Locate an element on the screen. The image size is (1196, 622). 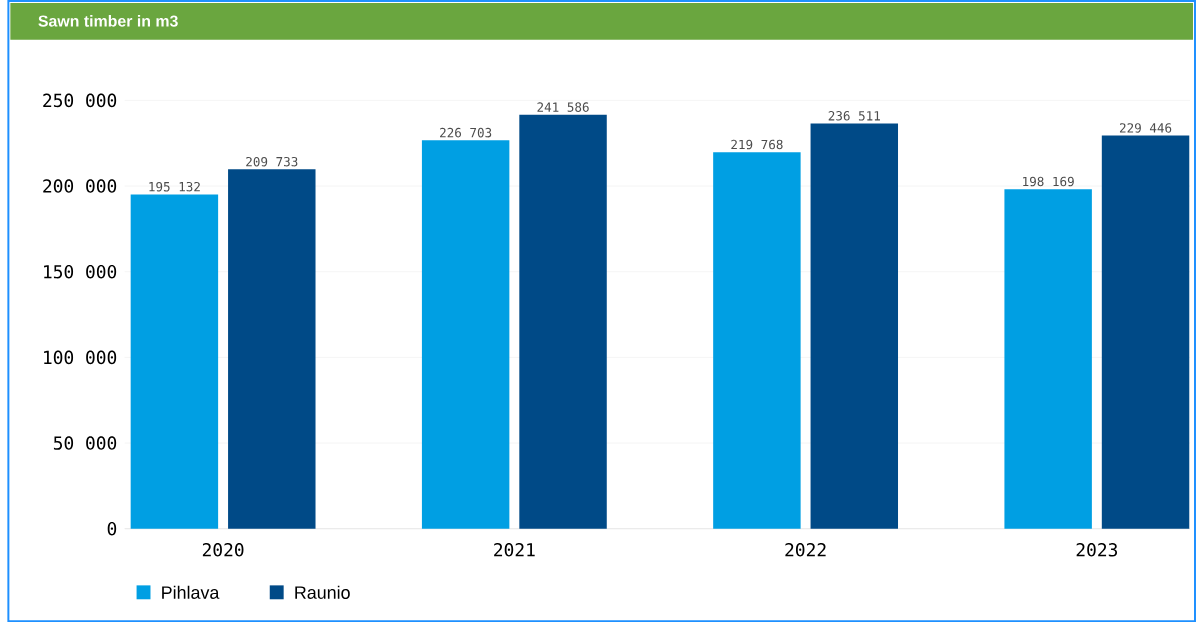
y-tick-label: 100 000 is located at coordinates (80, 357).